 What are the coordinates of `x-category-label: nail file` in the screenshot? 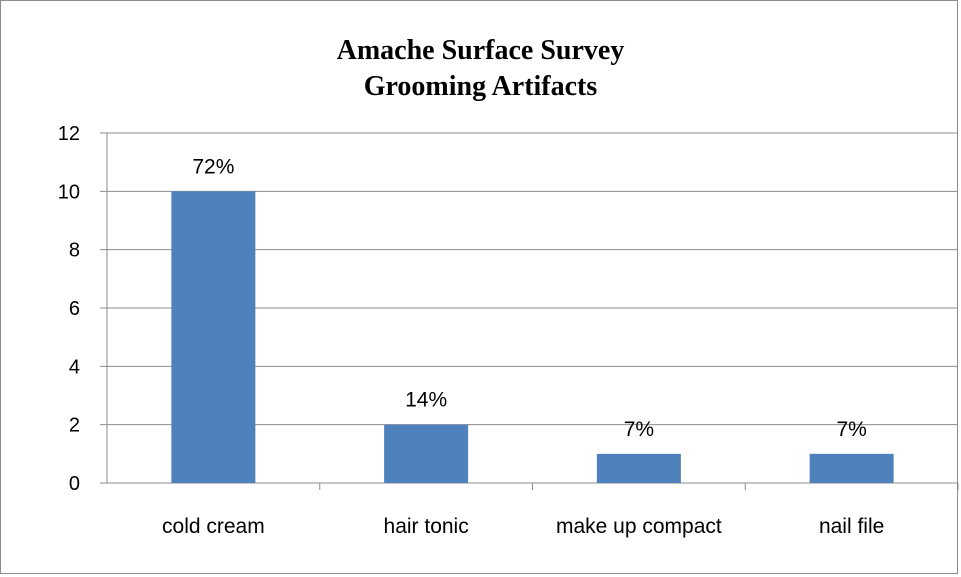 It's located at (851, 526).